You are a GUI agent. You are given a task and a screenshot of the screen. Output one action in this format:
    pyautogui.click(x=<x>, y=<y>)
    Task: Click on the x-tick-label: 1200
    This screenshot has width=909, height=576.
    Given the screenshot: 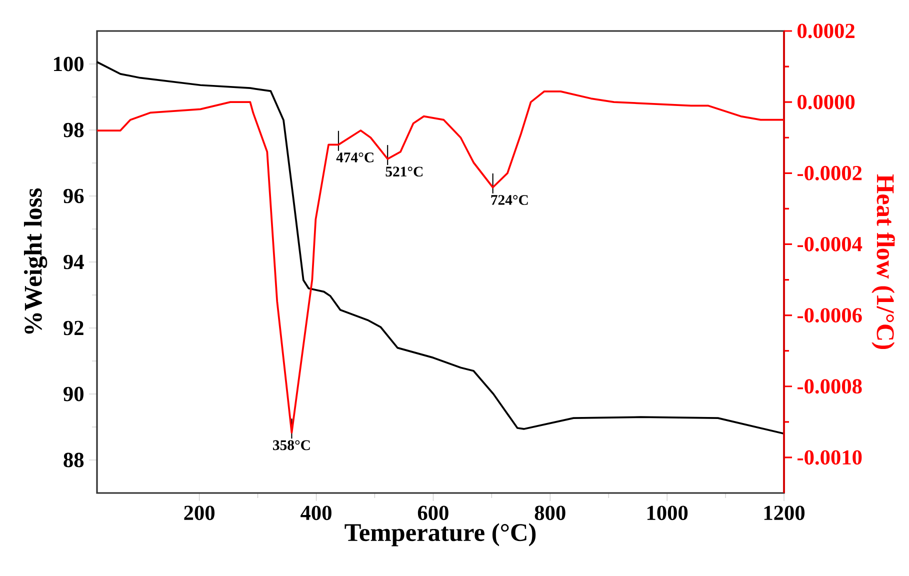 What is the action you would take?
    pyautogui.click(x=784, y=513)
    